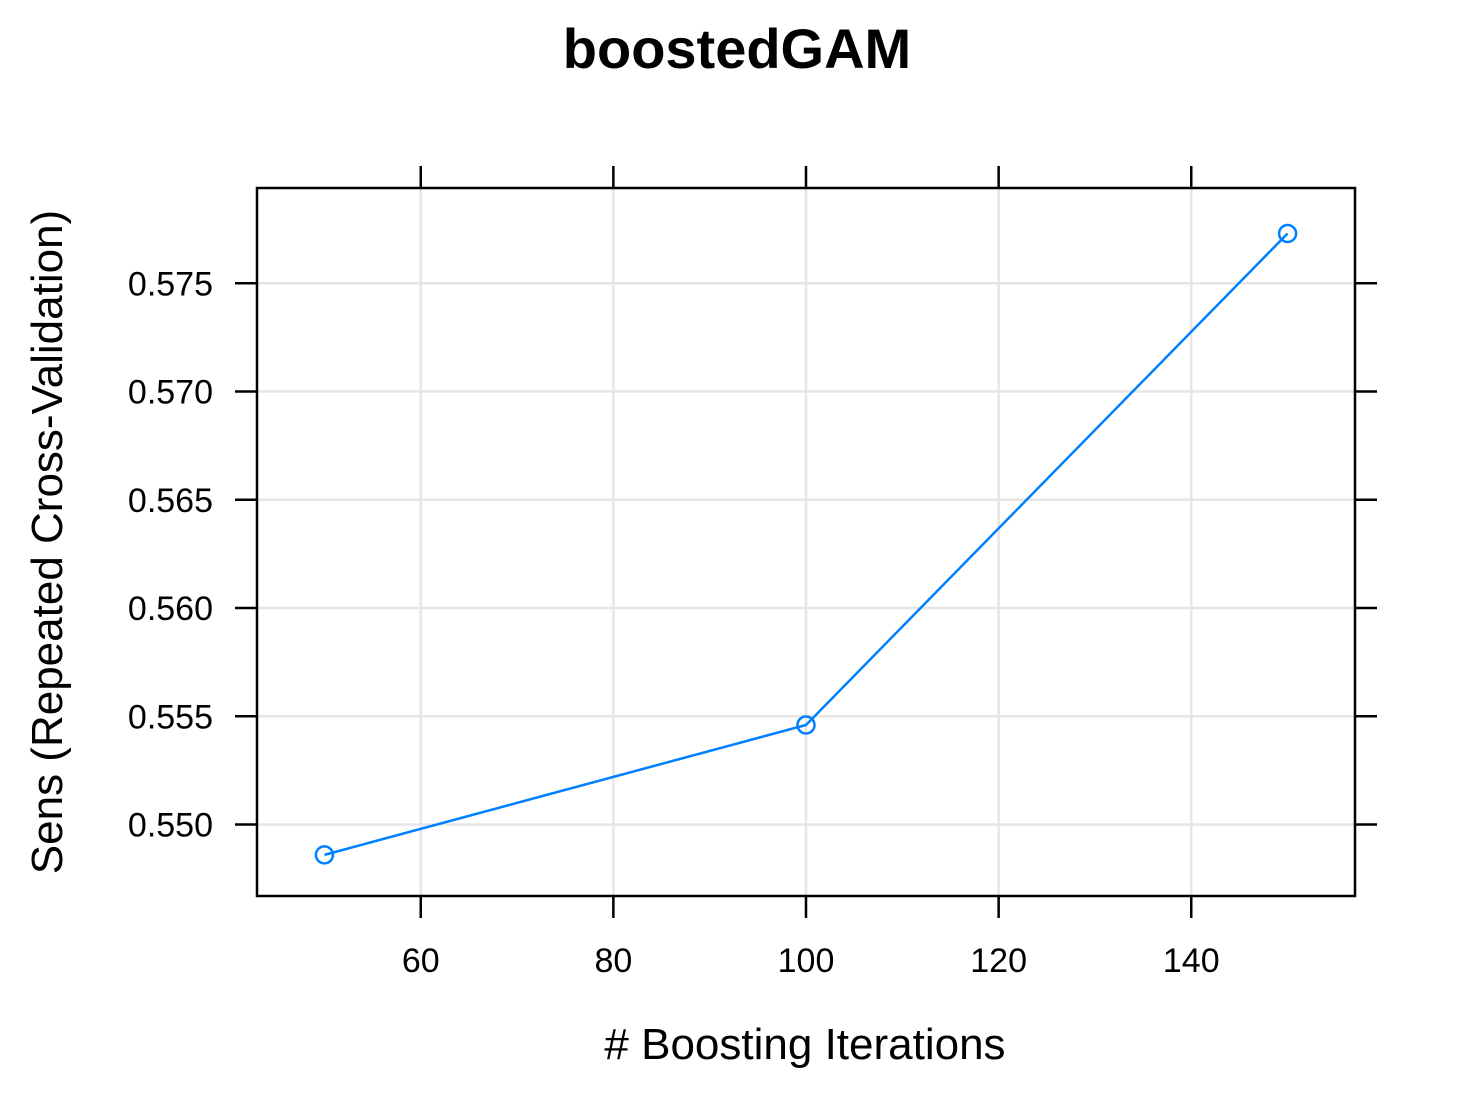 The width and height of the screenshot is (1476, 1110). What do you see at coordinates (737, 48) in the screenshot?
I see `chart-title: boostedGAM` at bounding box center [737, 48].